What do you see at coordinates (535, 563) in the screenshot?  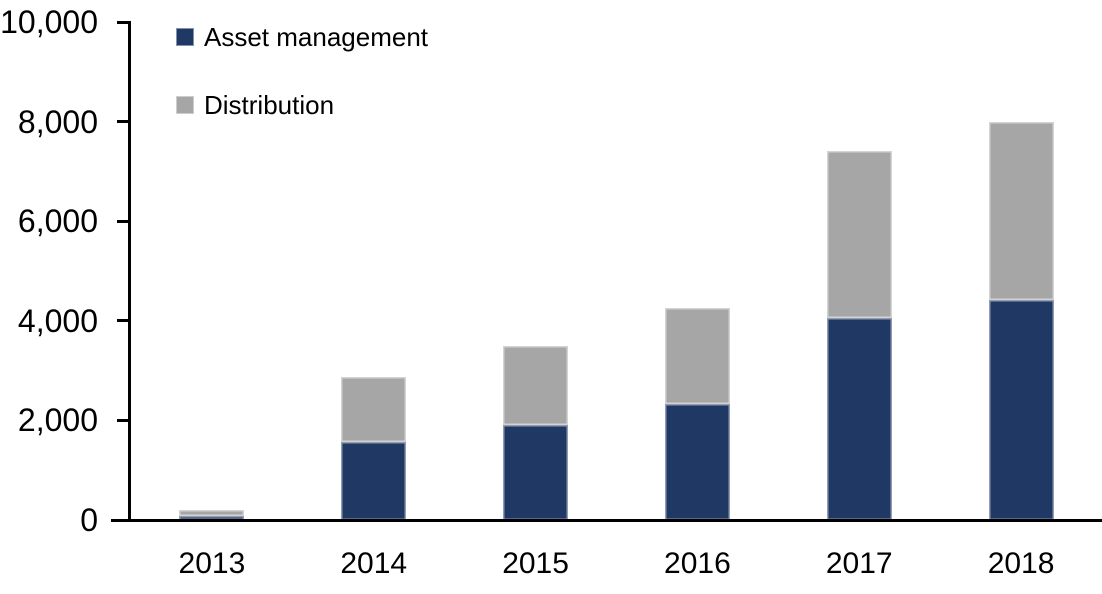 I see `x-axis-label-2015: 2015` at bounding box center [535, 563].